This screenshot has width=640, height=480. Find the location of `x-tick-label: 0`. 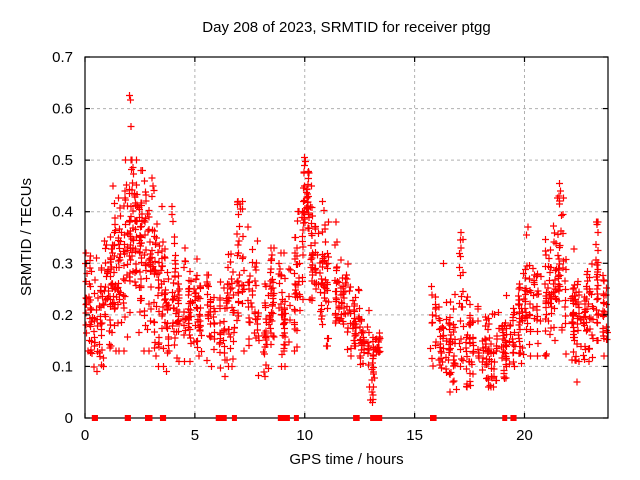

x-tick-label: 0 is located at coordinates (85, 435).